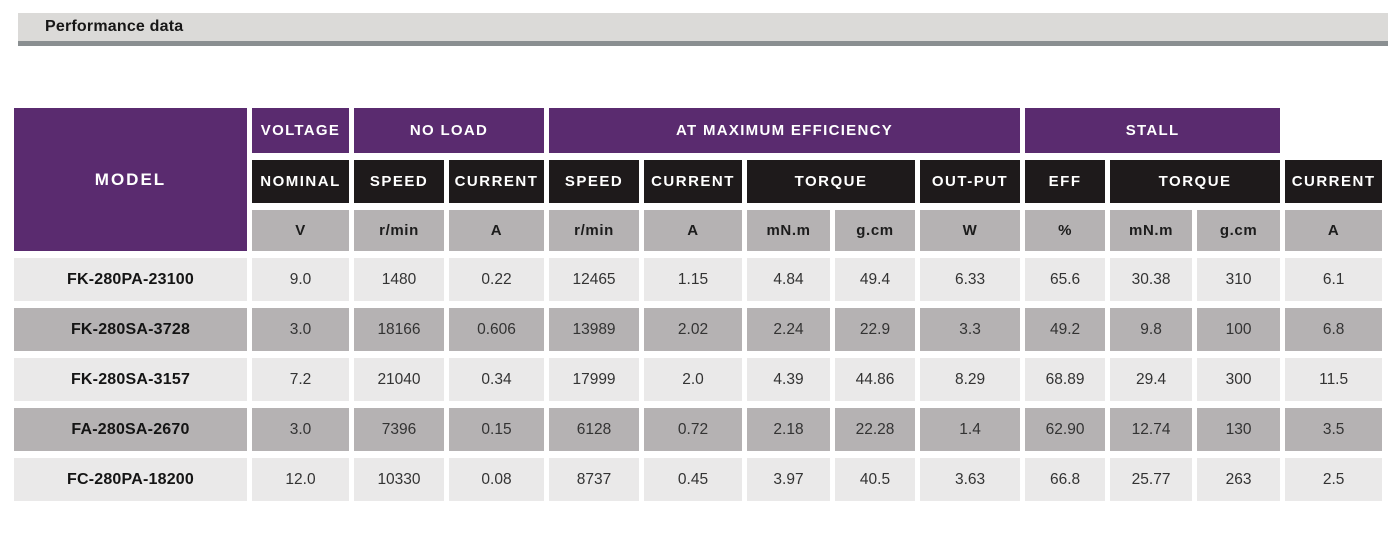 The width and height of the screenshot is (1399, 533). What do you see at coordinates (970, 230) in the screenshot?
I see `unit-label: W` at bounding box center [970, 230].